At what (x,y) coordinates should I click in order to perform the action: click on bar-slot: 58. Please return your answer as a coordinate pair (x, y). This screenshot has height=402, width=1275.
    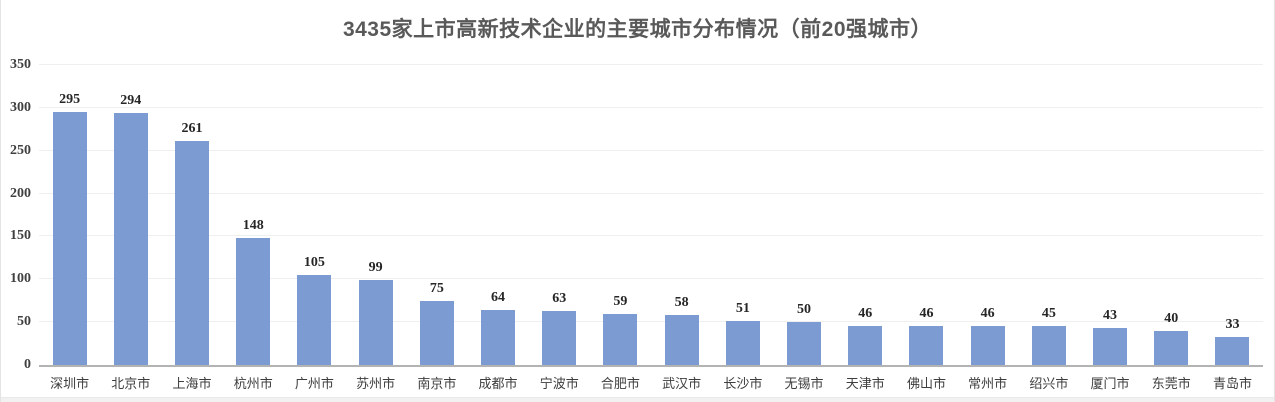
    Looking at the image, I should click on (681, 215).